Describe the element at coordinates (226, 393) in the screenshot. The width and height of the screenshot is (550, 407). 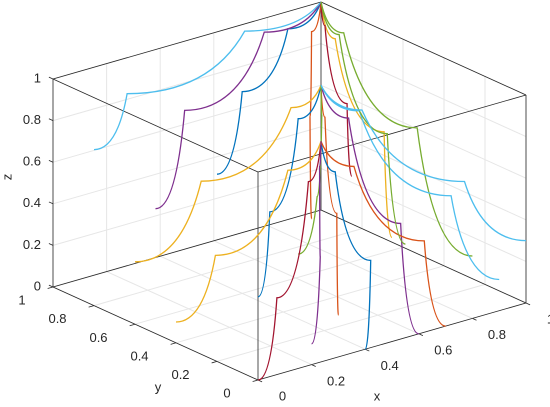
I see `y-tick-label: 0` at that location.